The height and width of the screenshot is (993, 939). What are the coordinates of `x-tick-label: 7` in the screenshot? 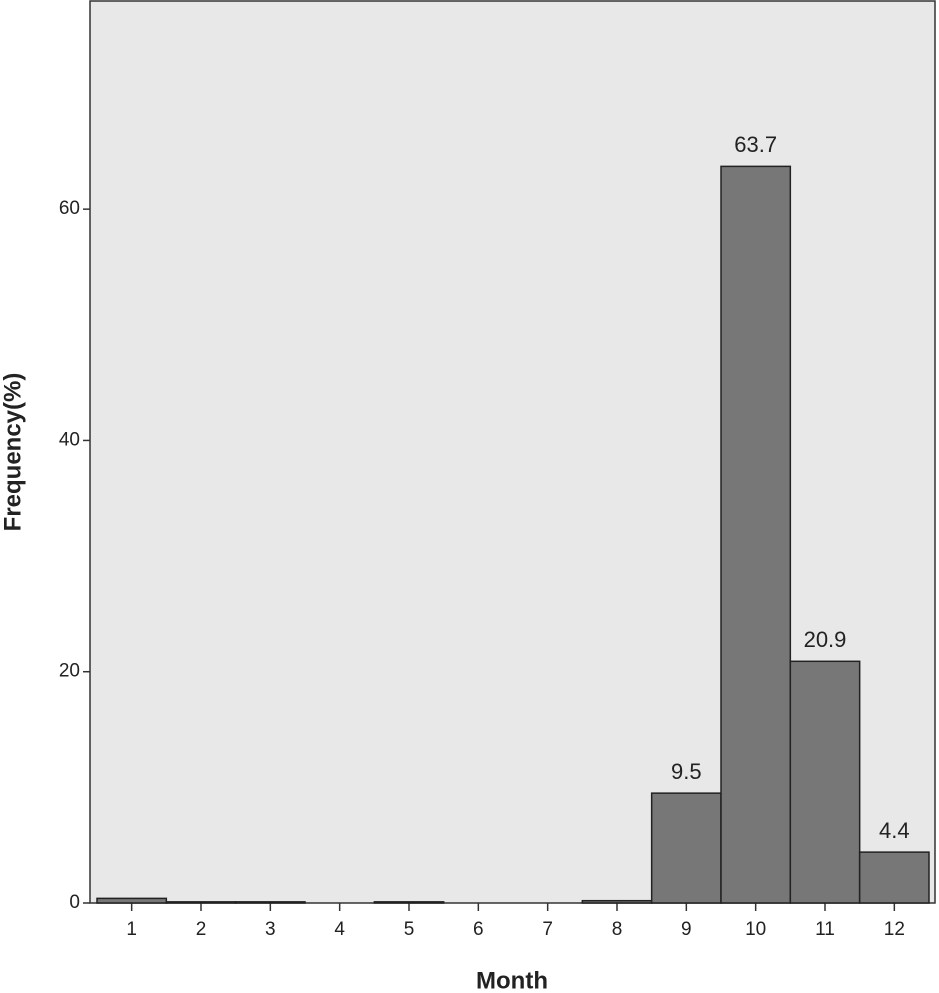 It's located at (547, 929).